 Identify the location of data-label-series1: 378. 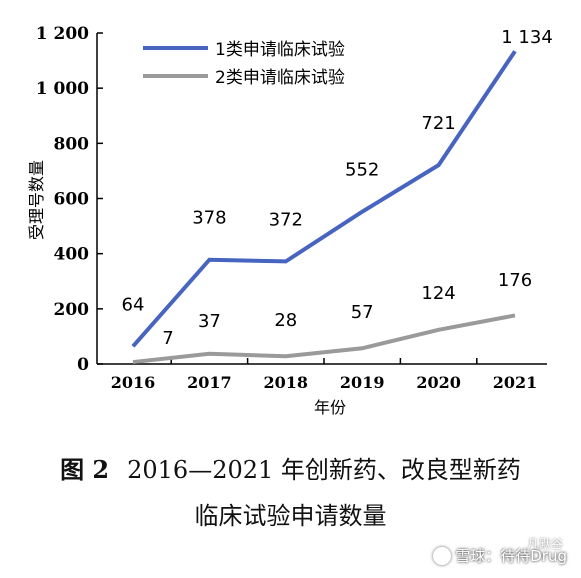
(209, 218).